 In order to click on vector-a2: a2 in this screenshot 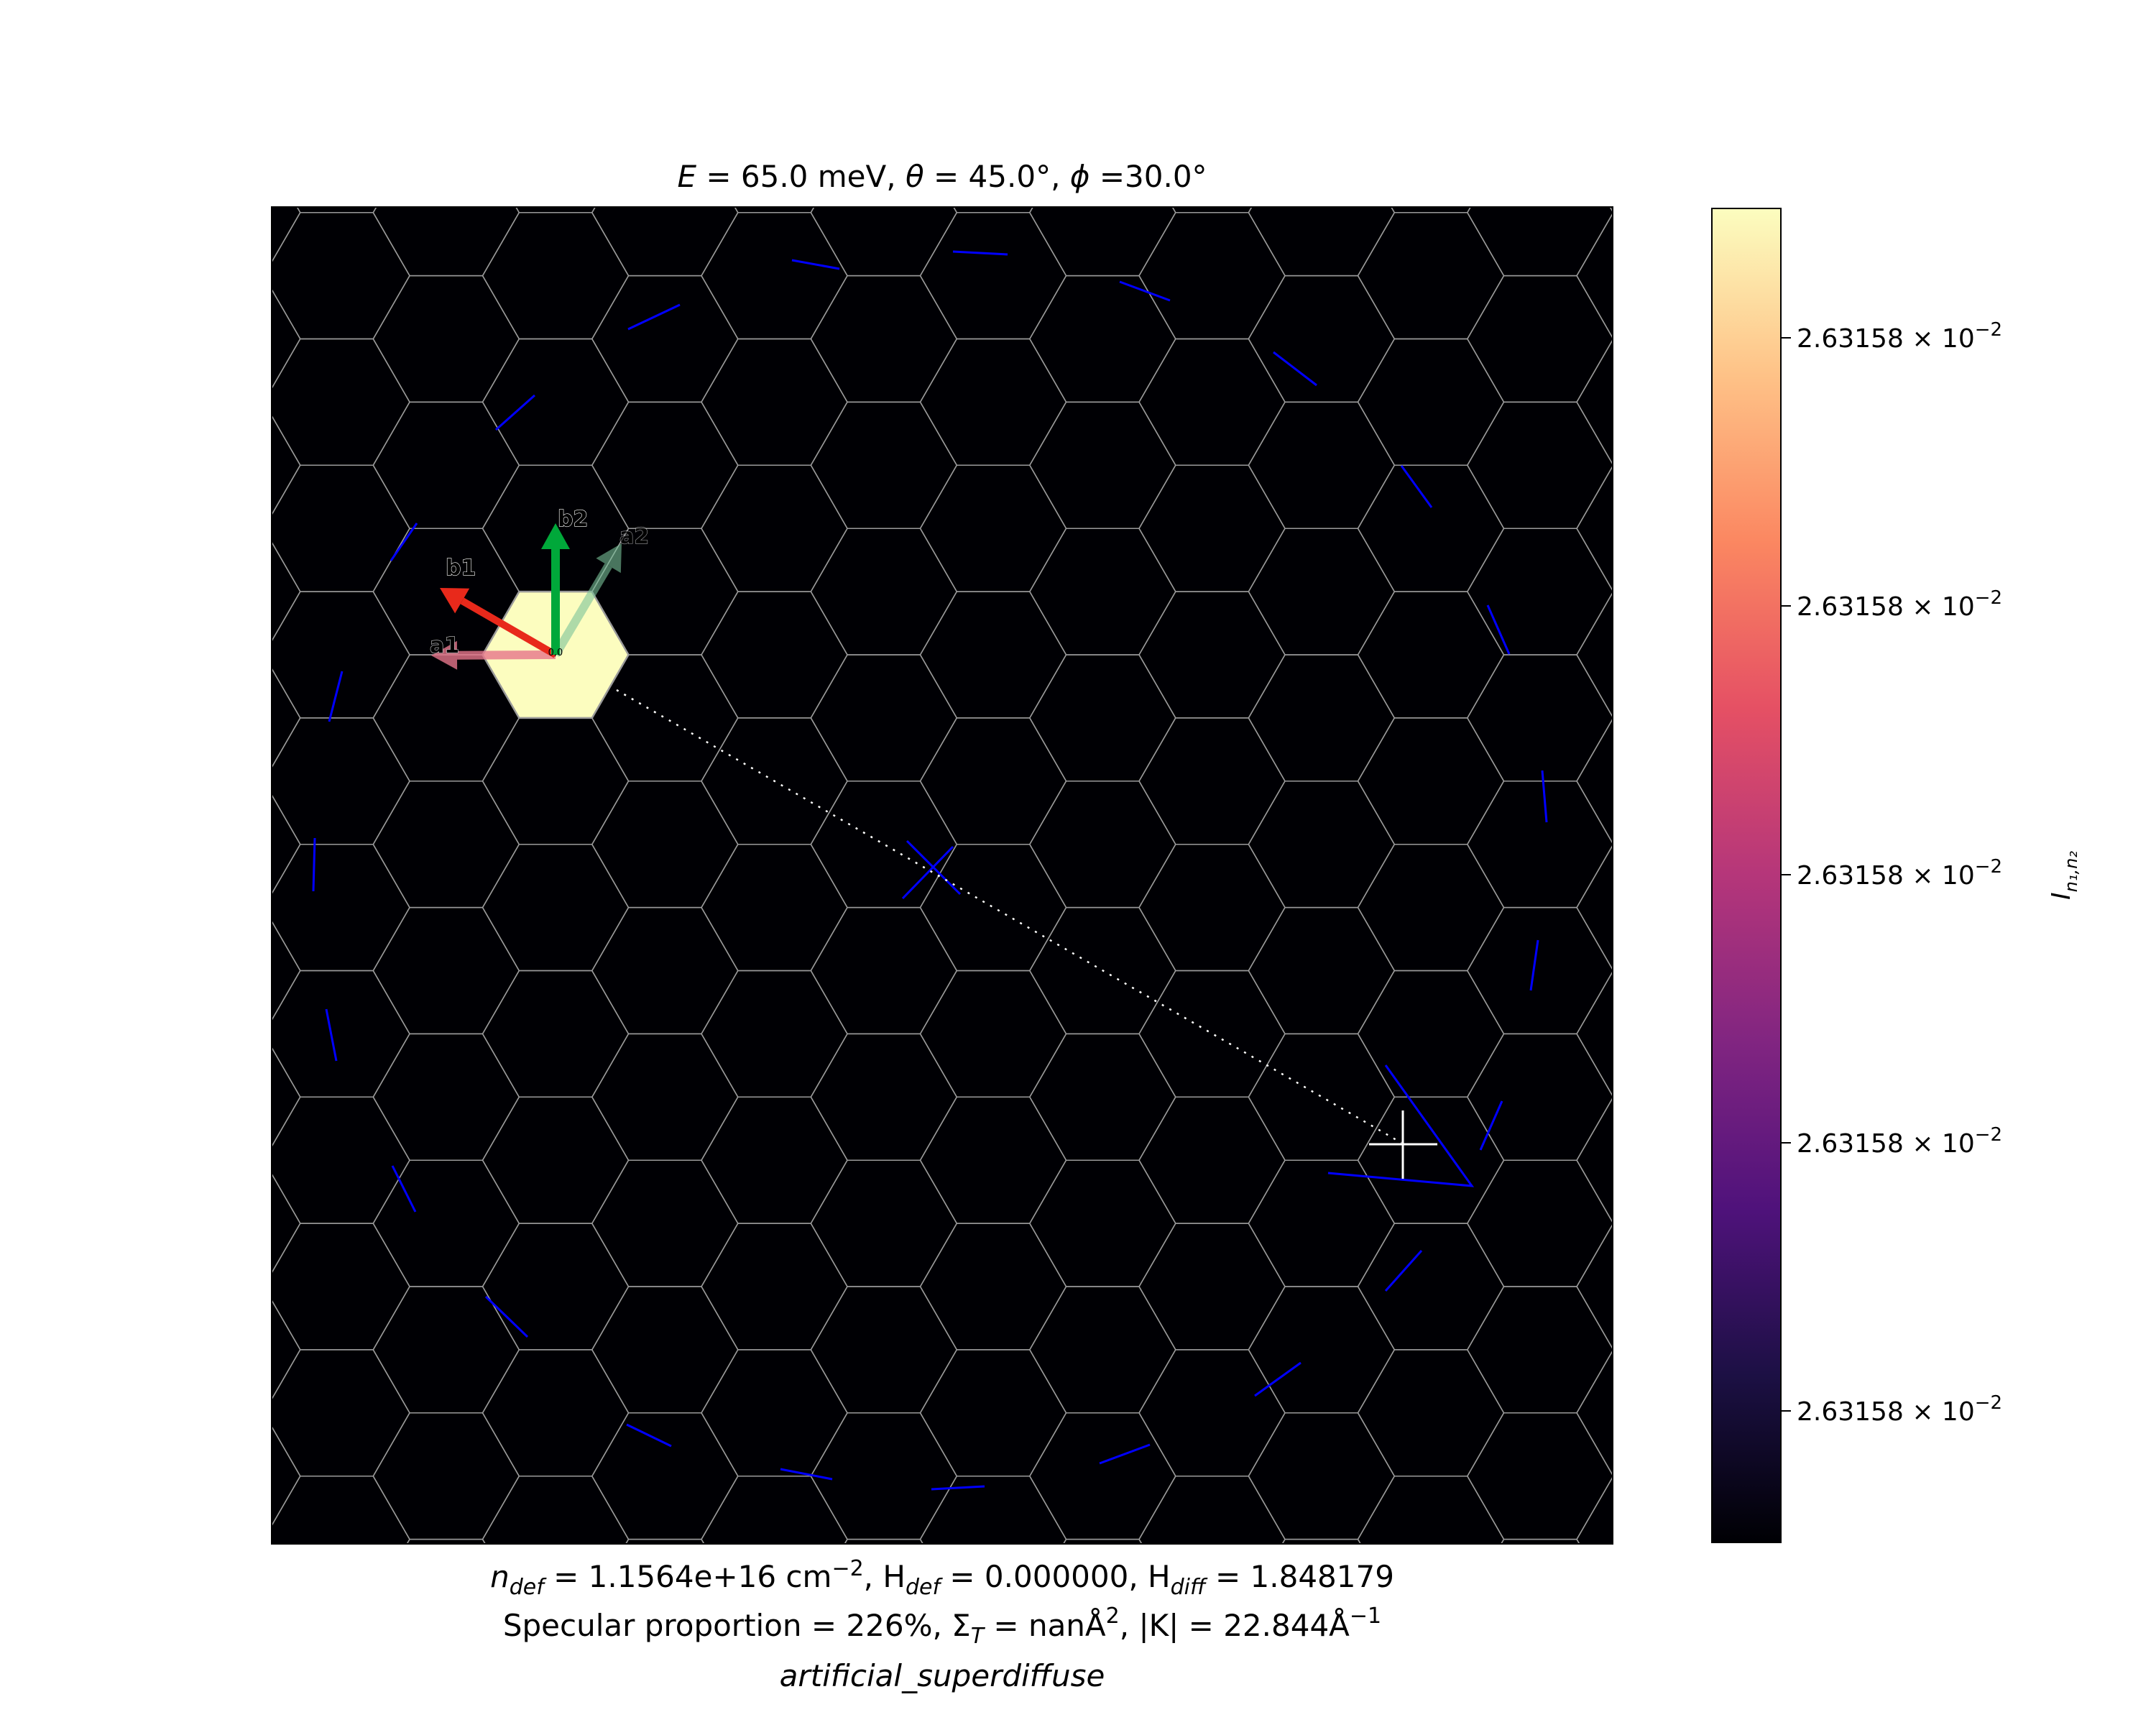, I will do `click(600, 590)`.